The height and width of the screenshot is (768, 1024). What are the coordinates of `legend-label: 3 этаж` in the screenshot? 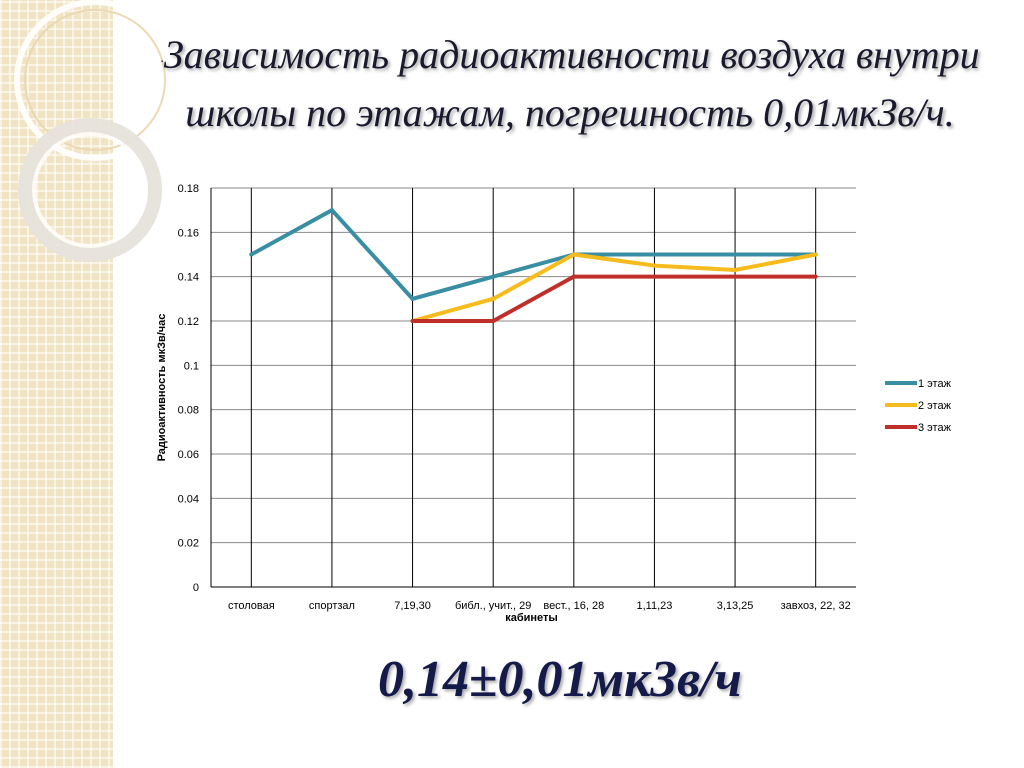 It's located at (935, 428).